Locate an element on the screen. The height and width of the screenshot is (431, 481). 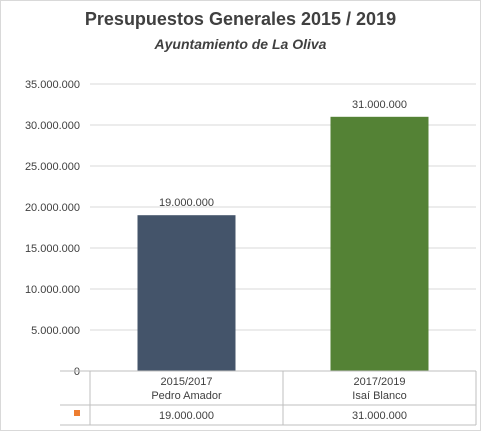
category-sublabel: Pedro Amador is located at coordinates (186, 396).